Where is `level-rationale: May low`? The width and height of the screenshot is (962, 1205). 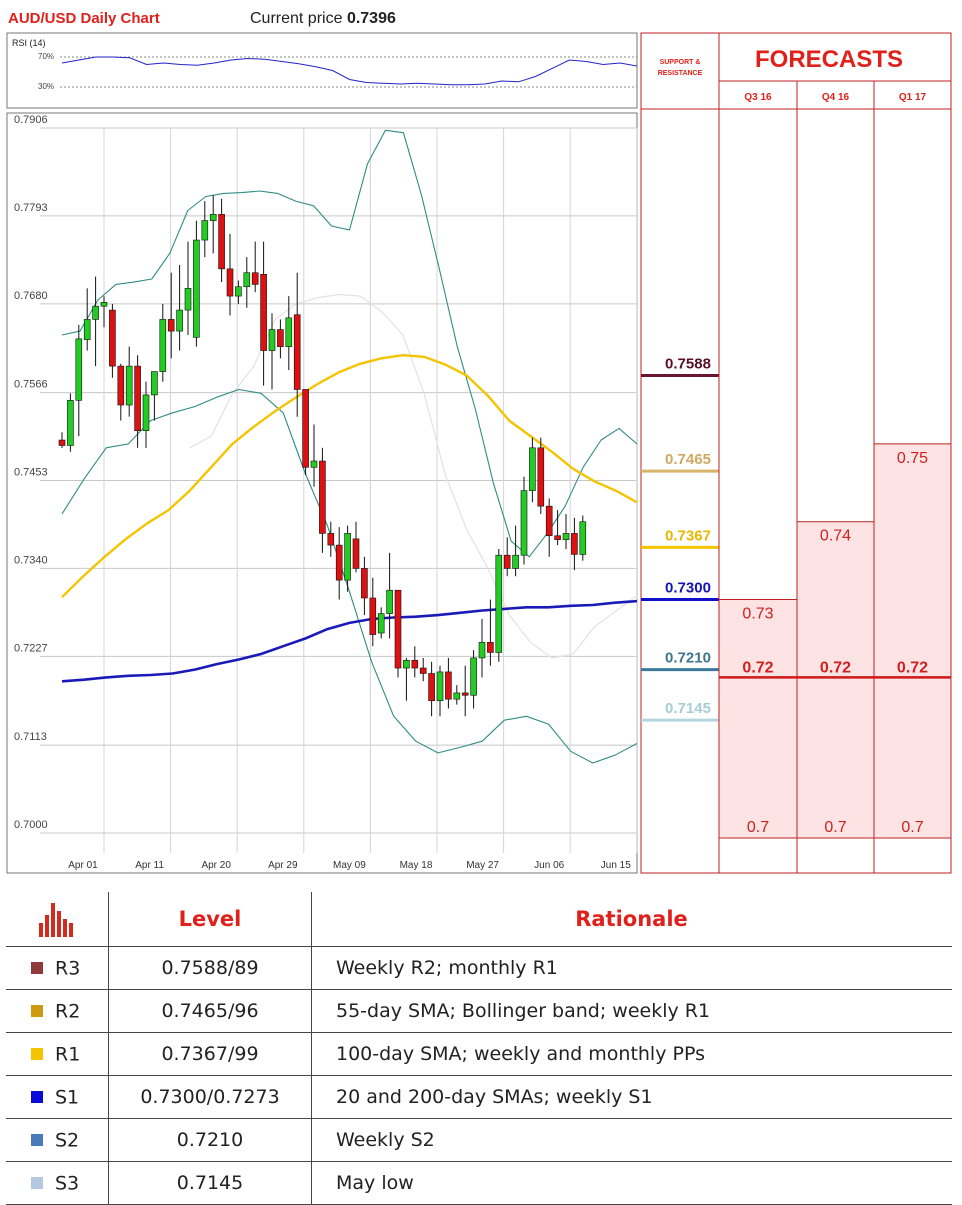 level-rationale: May low is located at coordinates (631, 1183).